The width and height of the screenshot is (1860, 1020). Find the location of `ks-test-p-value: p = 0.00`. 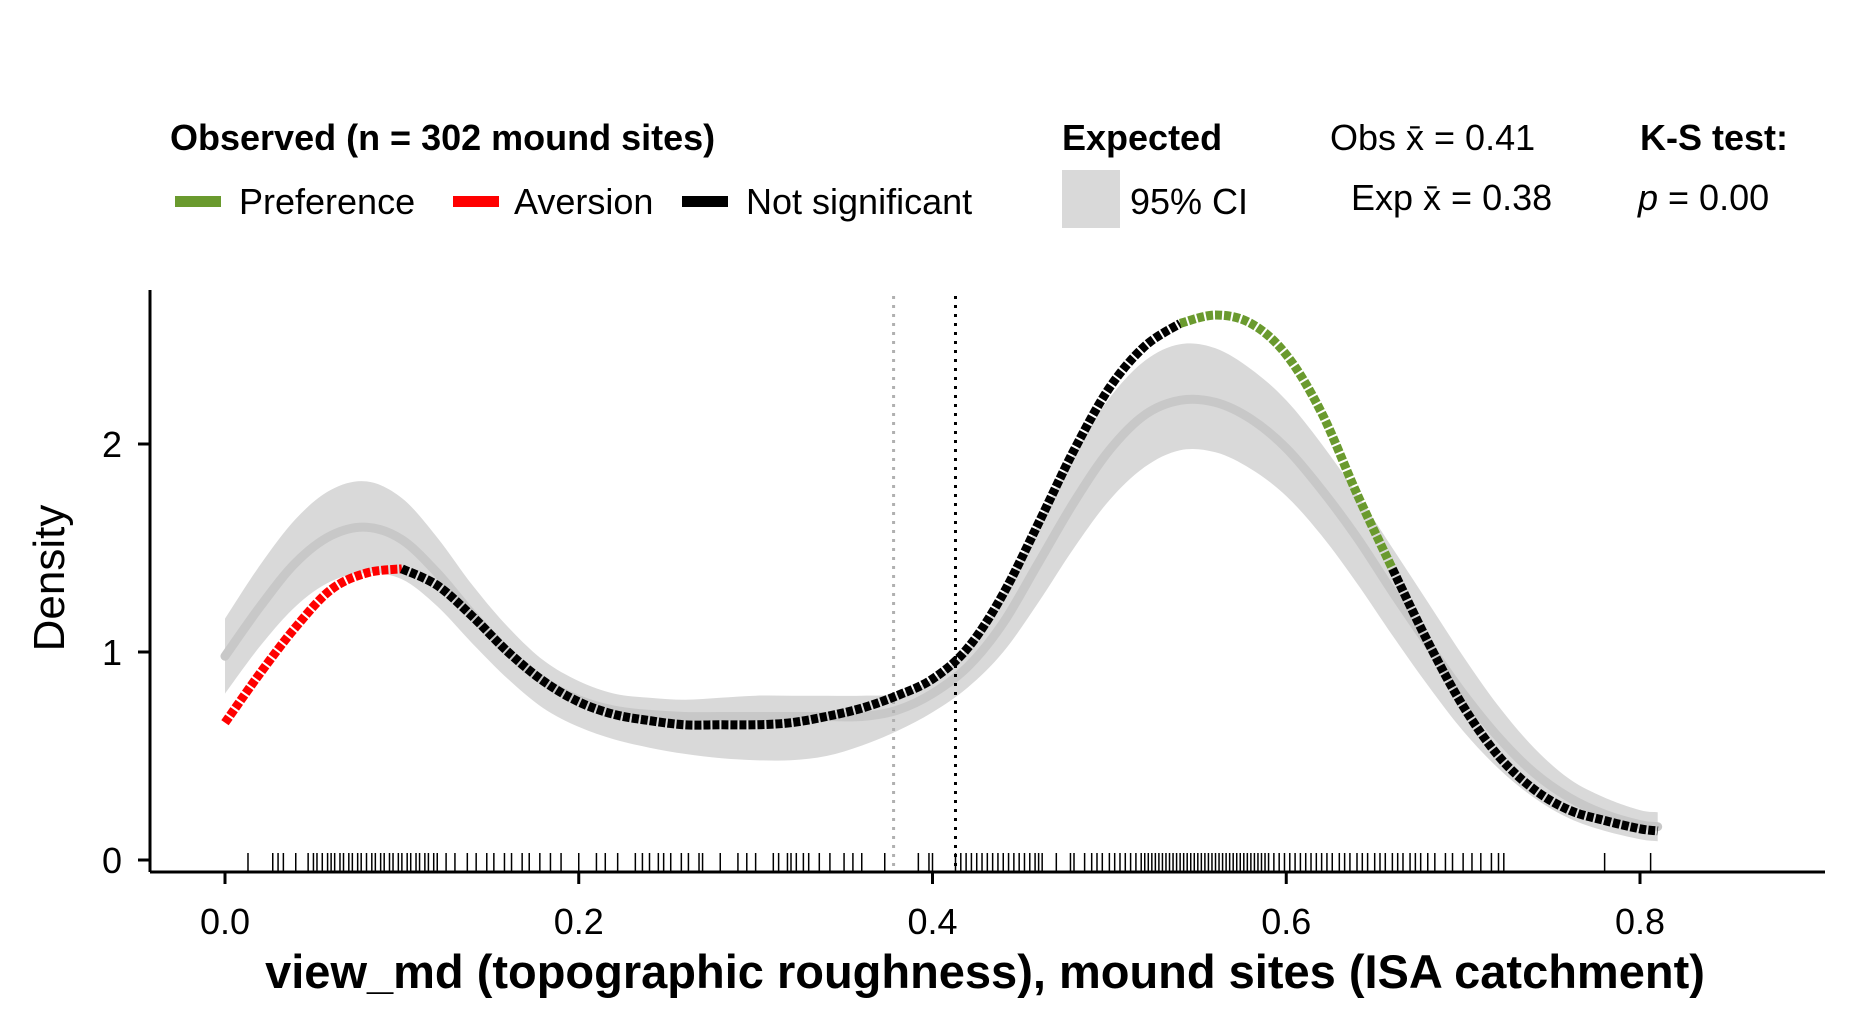

ks-test-p-value: p = 0.00 is located at coordinates (1703, 197).